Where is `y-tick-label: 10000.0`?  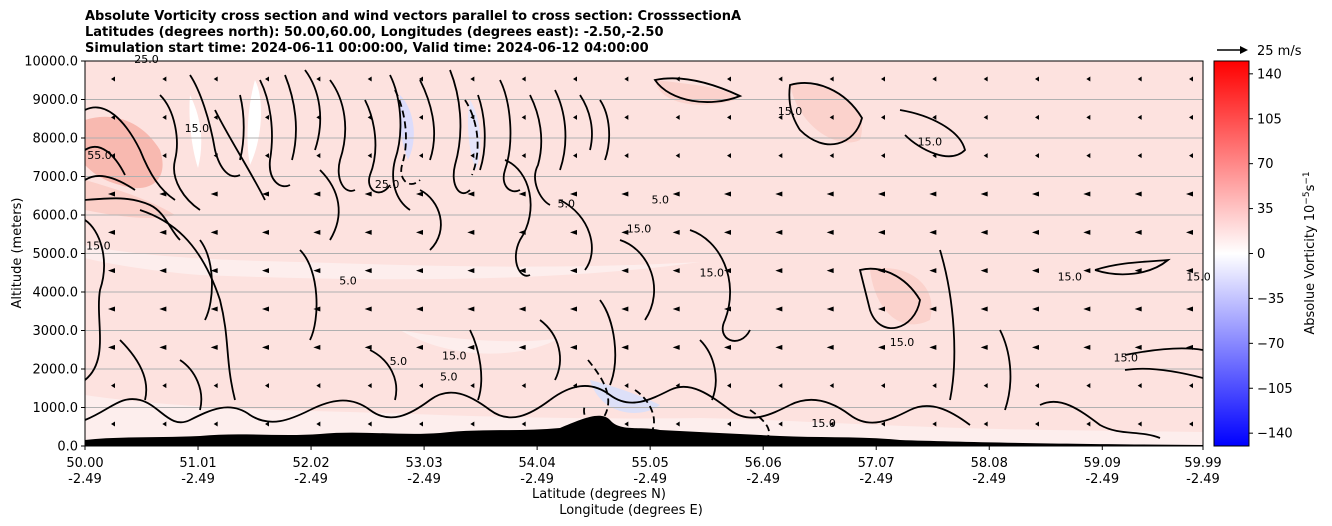
y-tick-label: 10000.0 is located at coordinates (51, 62).